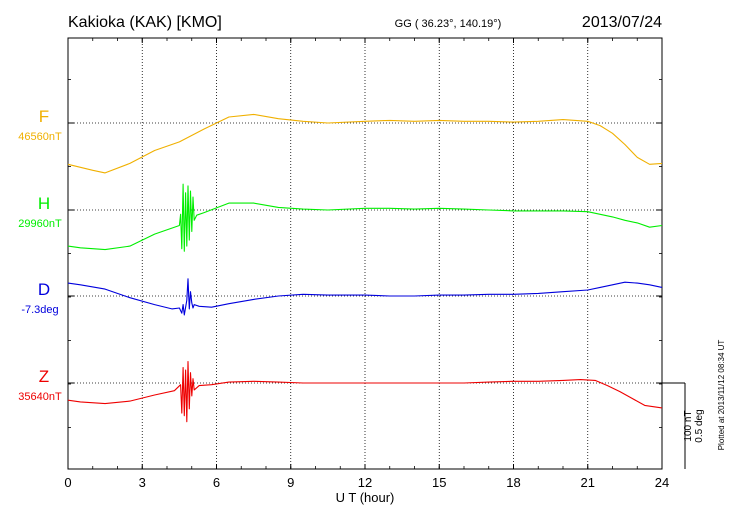  I want to click on channel-labels: F 46560nT H 29960nT D -7.3deg Z 35640nT, so click(40, 255).